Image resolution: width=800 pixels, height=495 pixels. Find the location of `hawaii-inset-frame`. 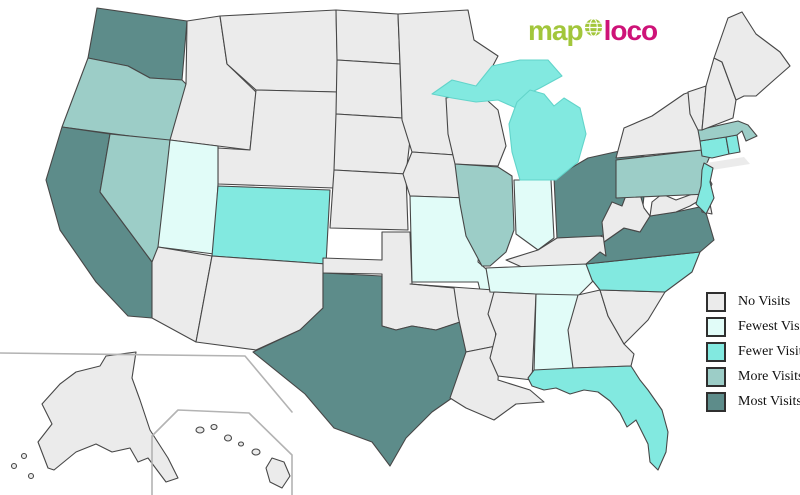

hawaii-inset-frame is located at coordinates (222, 452).